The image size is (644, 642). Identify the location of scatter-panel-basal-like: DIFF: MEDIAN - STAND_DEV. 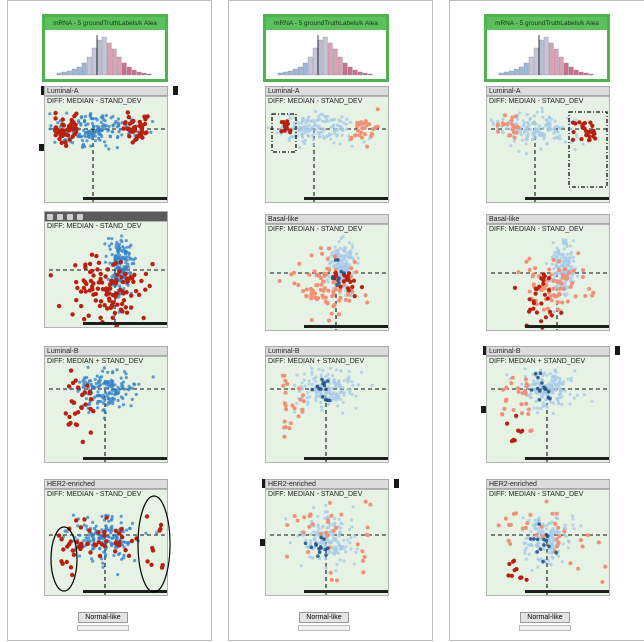
(106, 269).